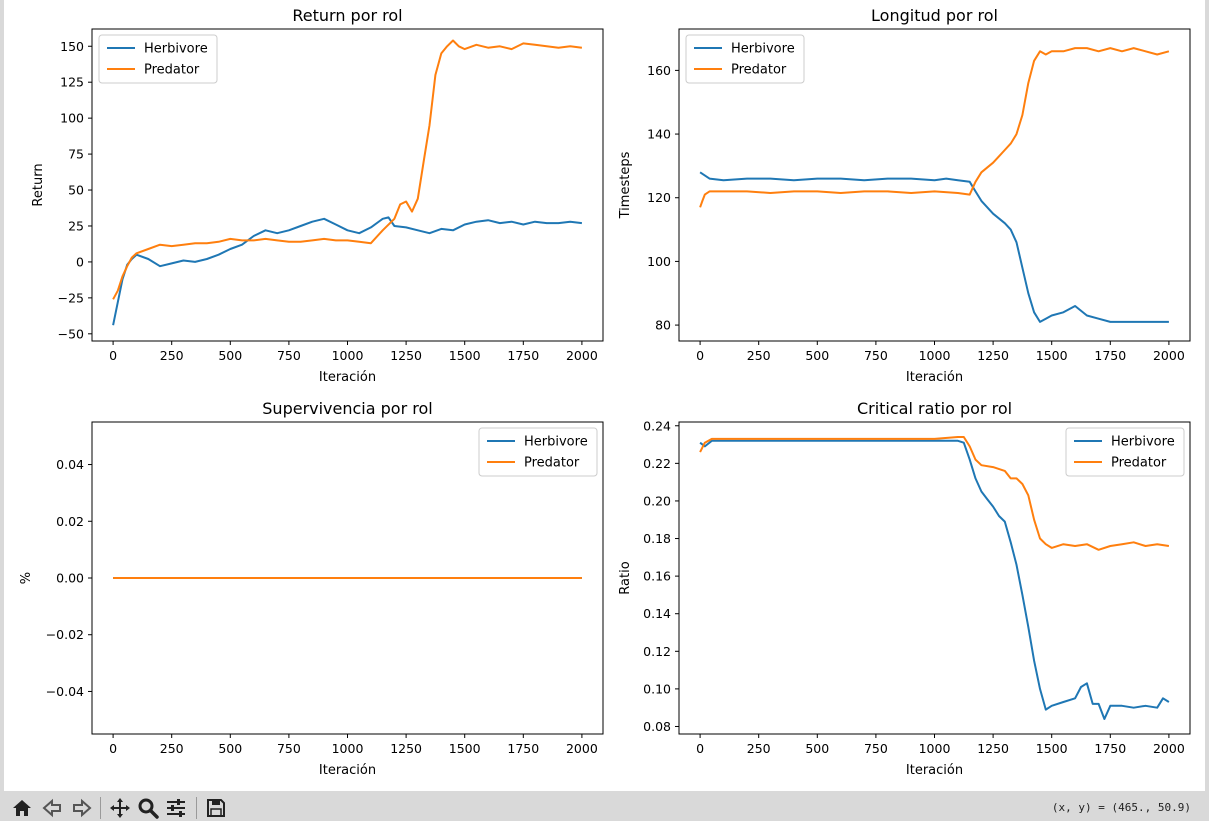 The image size is (1209, 821). I want to click on cursor-coordinates: (x, y) = (465., 50.9), so click(1121, 807).